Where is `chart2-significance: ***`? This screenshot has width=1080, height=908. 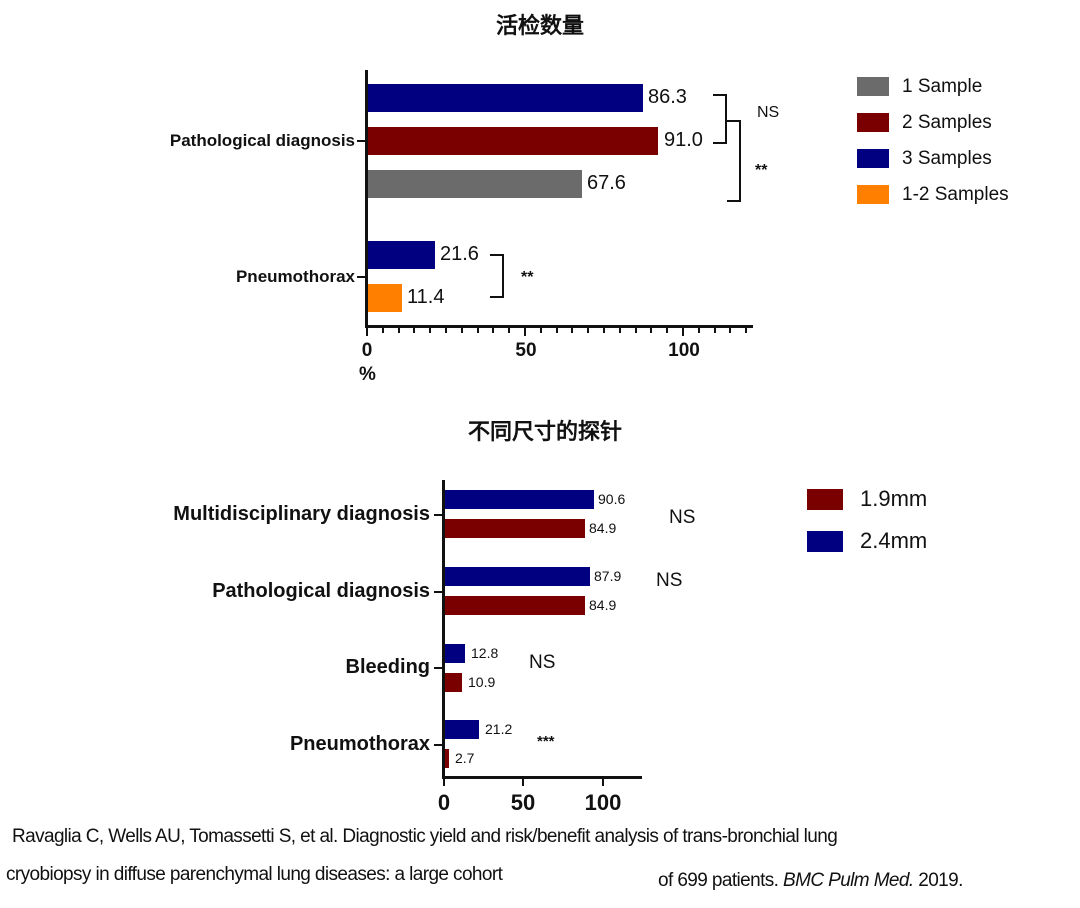
chart2-significance: *** is located at coordinates (546, 741).